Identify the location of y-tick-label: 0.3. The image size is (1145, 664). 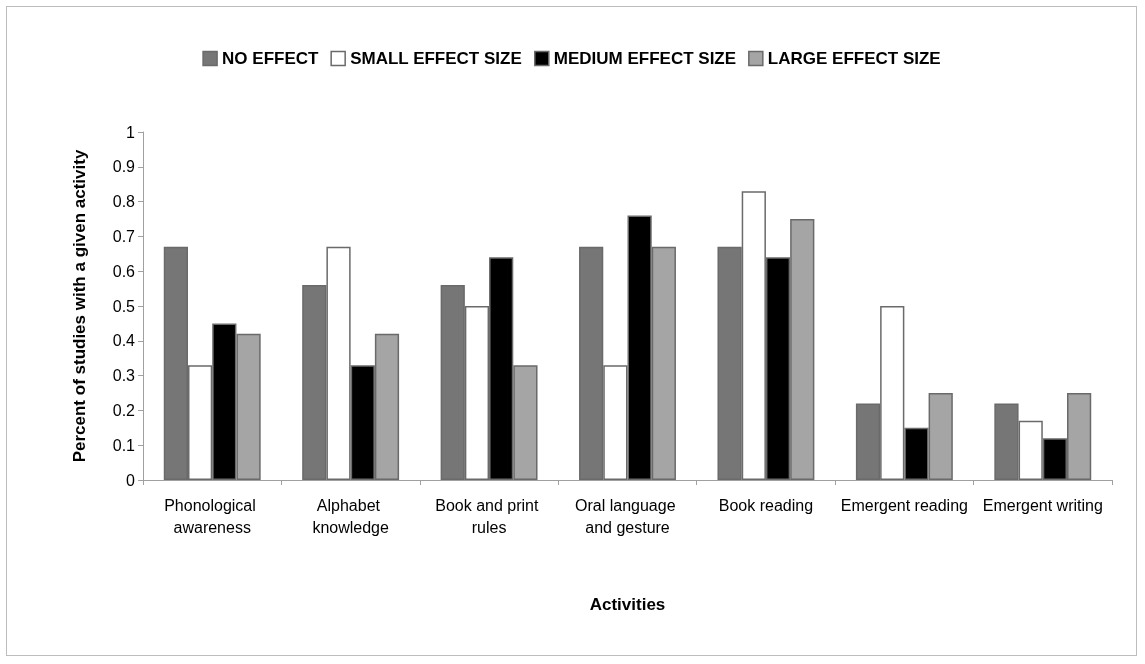
(124, 376).